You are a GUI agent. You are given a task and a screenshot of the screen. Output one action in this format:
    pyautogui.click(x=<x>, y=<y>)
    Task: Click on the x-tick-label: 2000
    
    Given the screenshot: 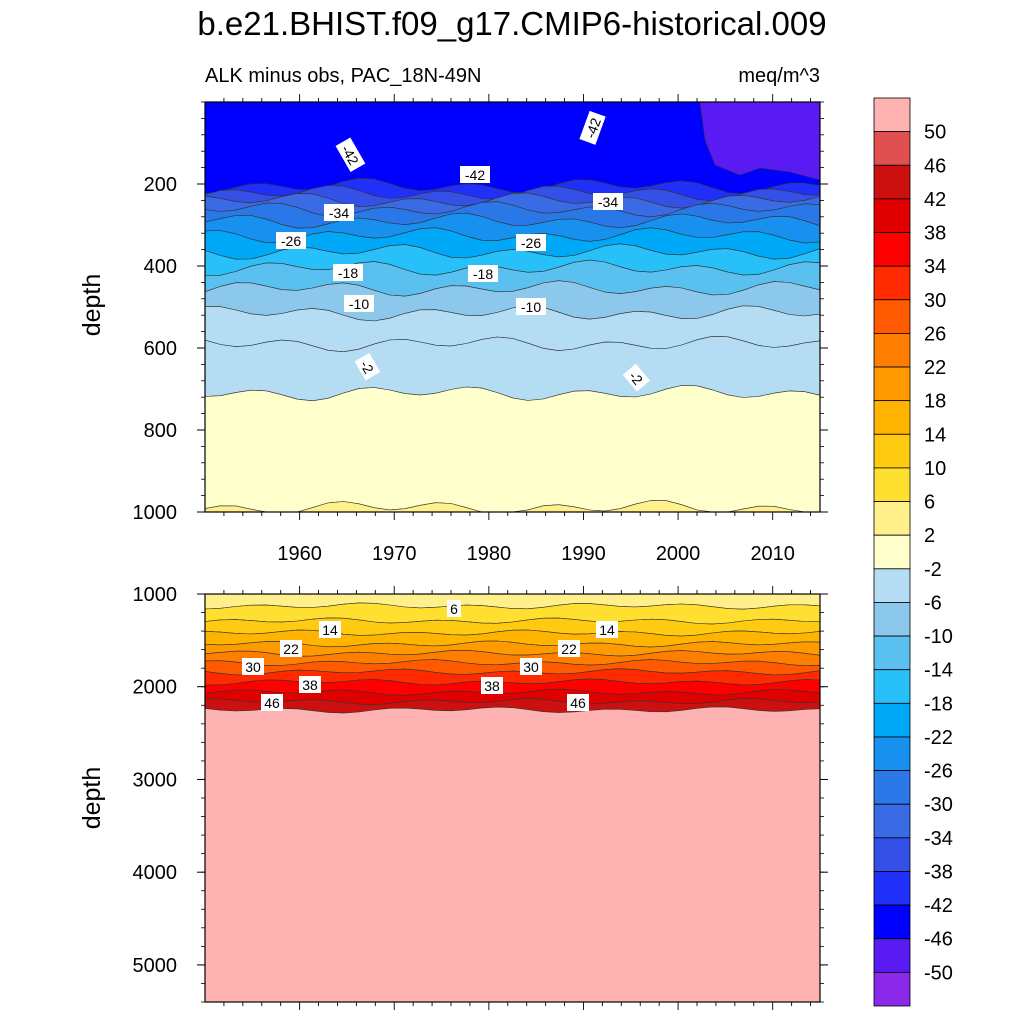 What is the action you would take?
    pyautogui.click(x=678, y=554)
    